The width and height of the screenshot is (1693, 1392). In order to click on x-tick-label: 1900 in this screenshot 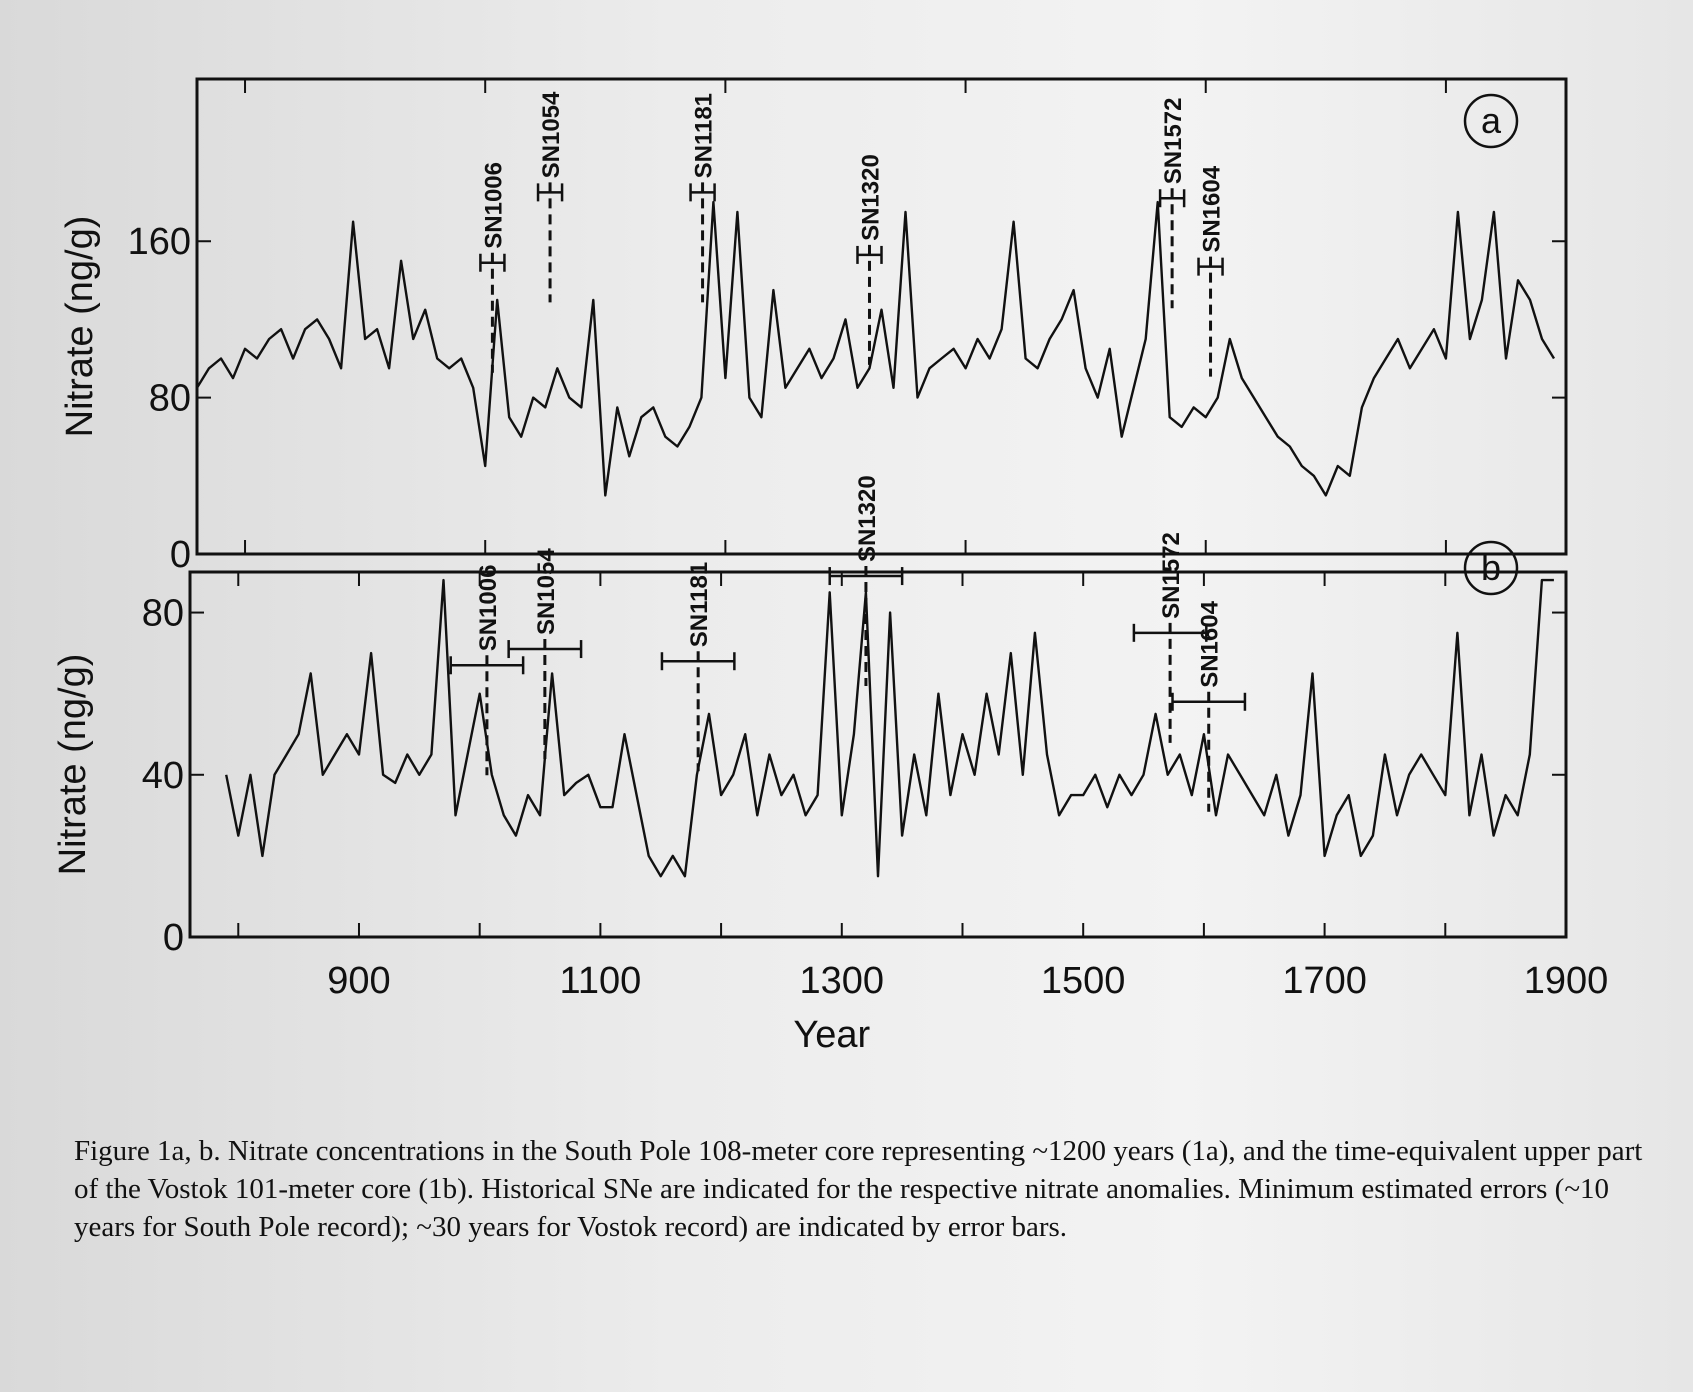, I will do `click(1566, 981)`.